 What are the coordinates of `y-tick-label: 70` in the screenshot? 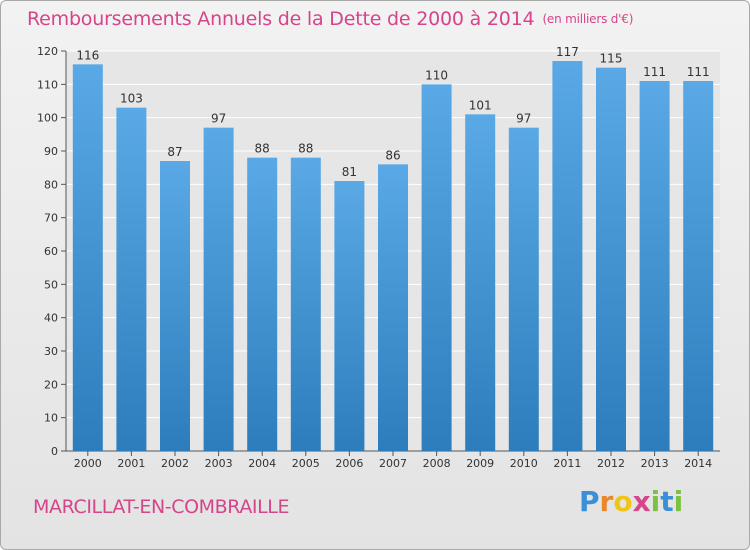 It's located at (51, 218).